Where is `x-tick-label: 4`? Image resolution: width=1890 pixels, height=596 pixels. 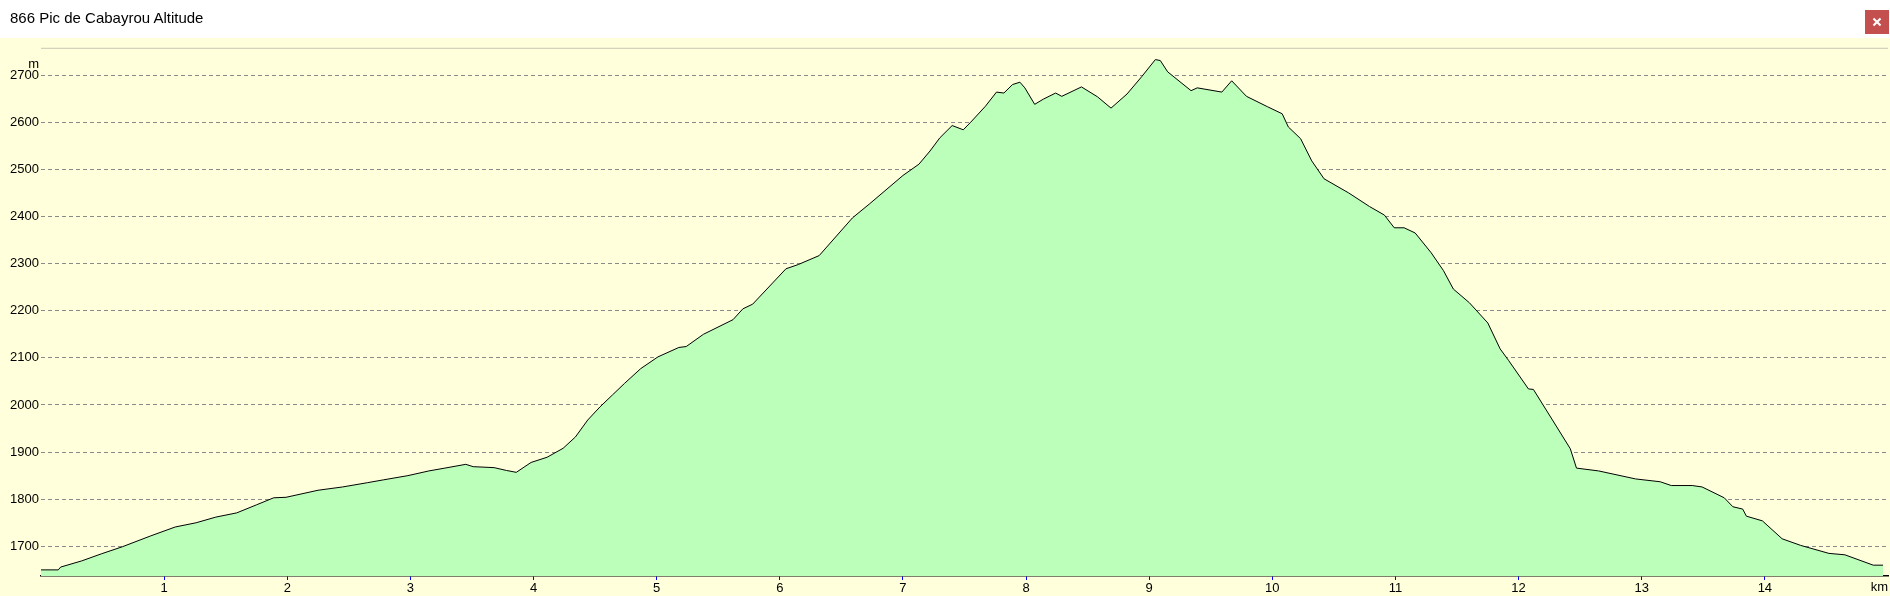
x-tick-label: 4 is located at coordinates (533, 588).